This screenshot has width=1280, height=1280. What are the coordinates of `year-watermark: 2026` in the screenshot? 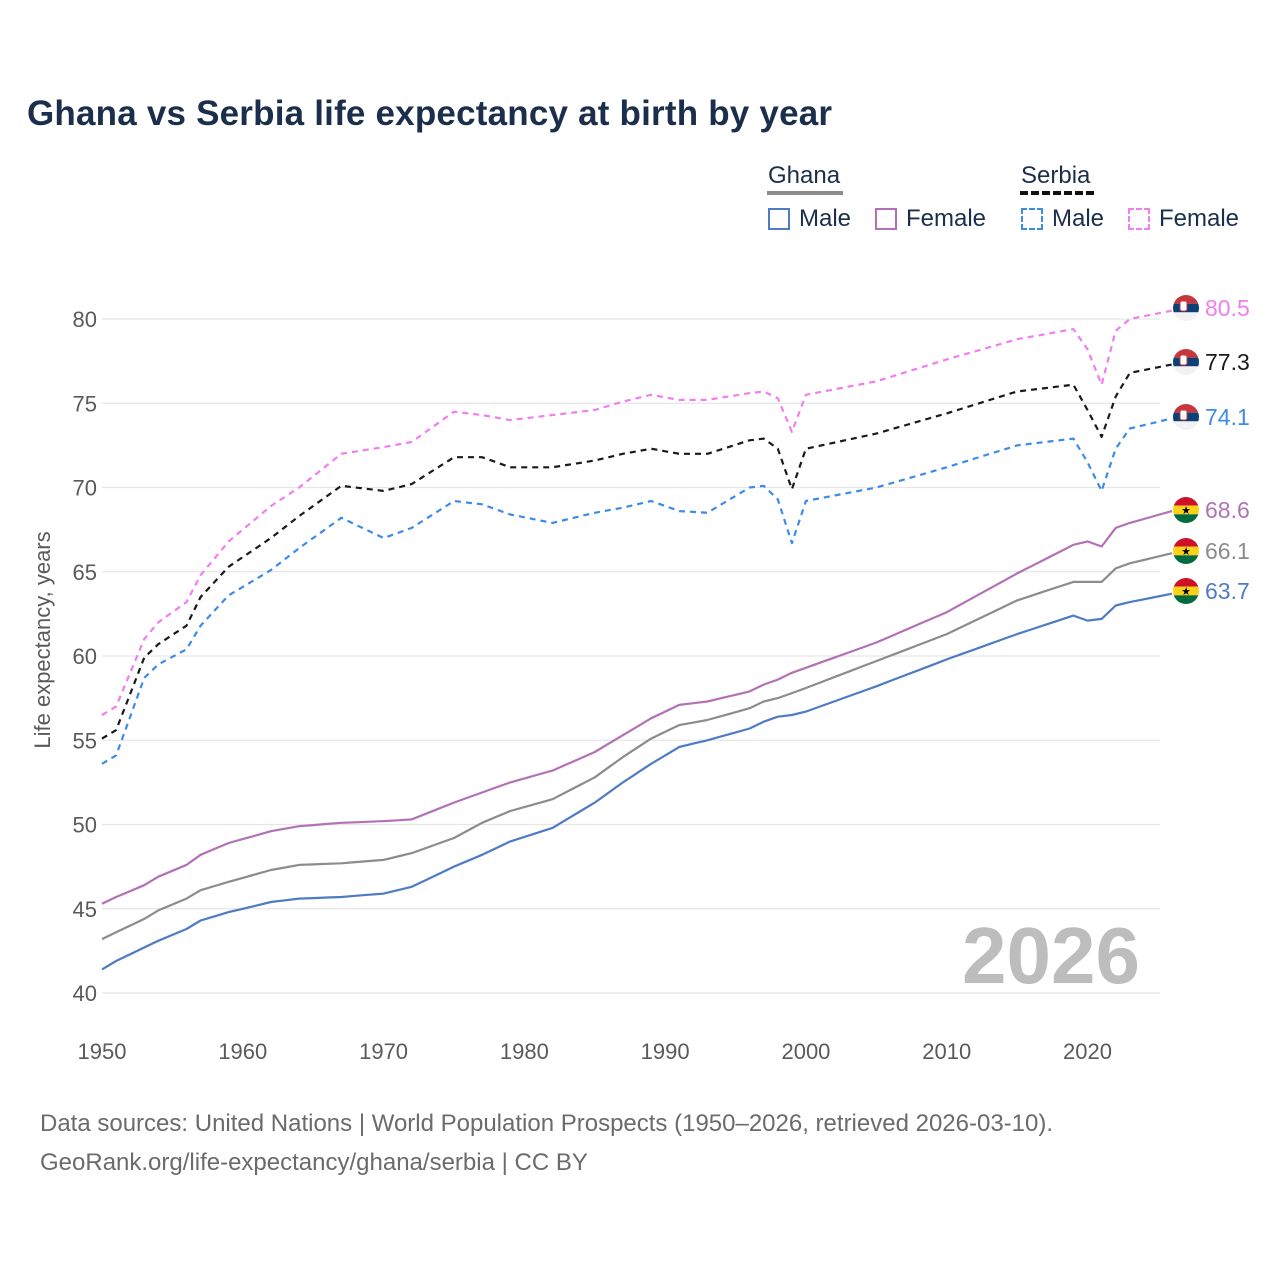 It's located at (1051, 955).